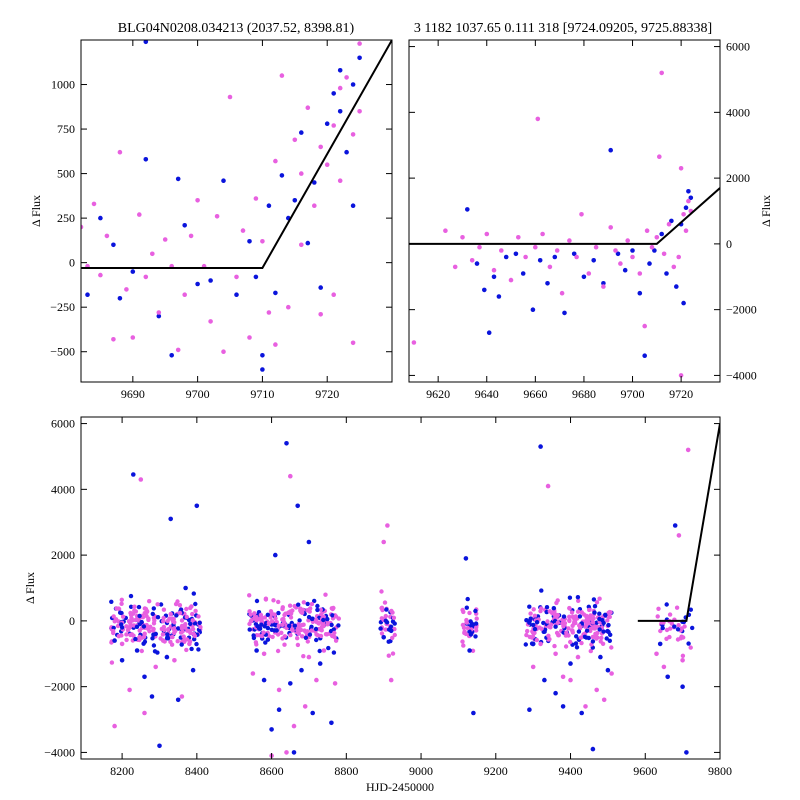  What do you see at coordinates (198, 394) in the screenshot?
I see `x-tick-label: 9700` at bounding box center [198, 394].